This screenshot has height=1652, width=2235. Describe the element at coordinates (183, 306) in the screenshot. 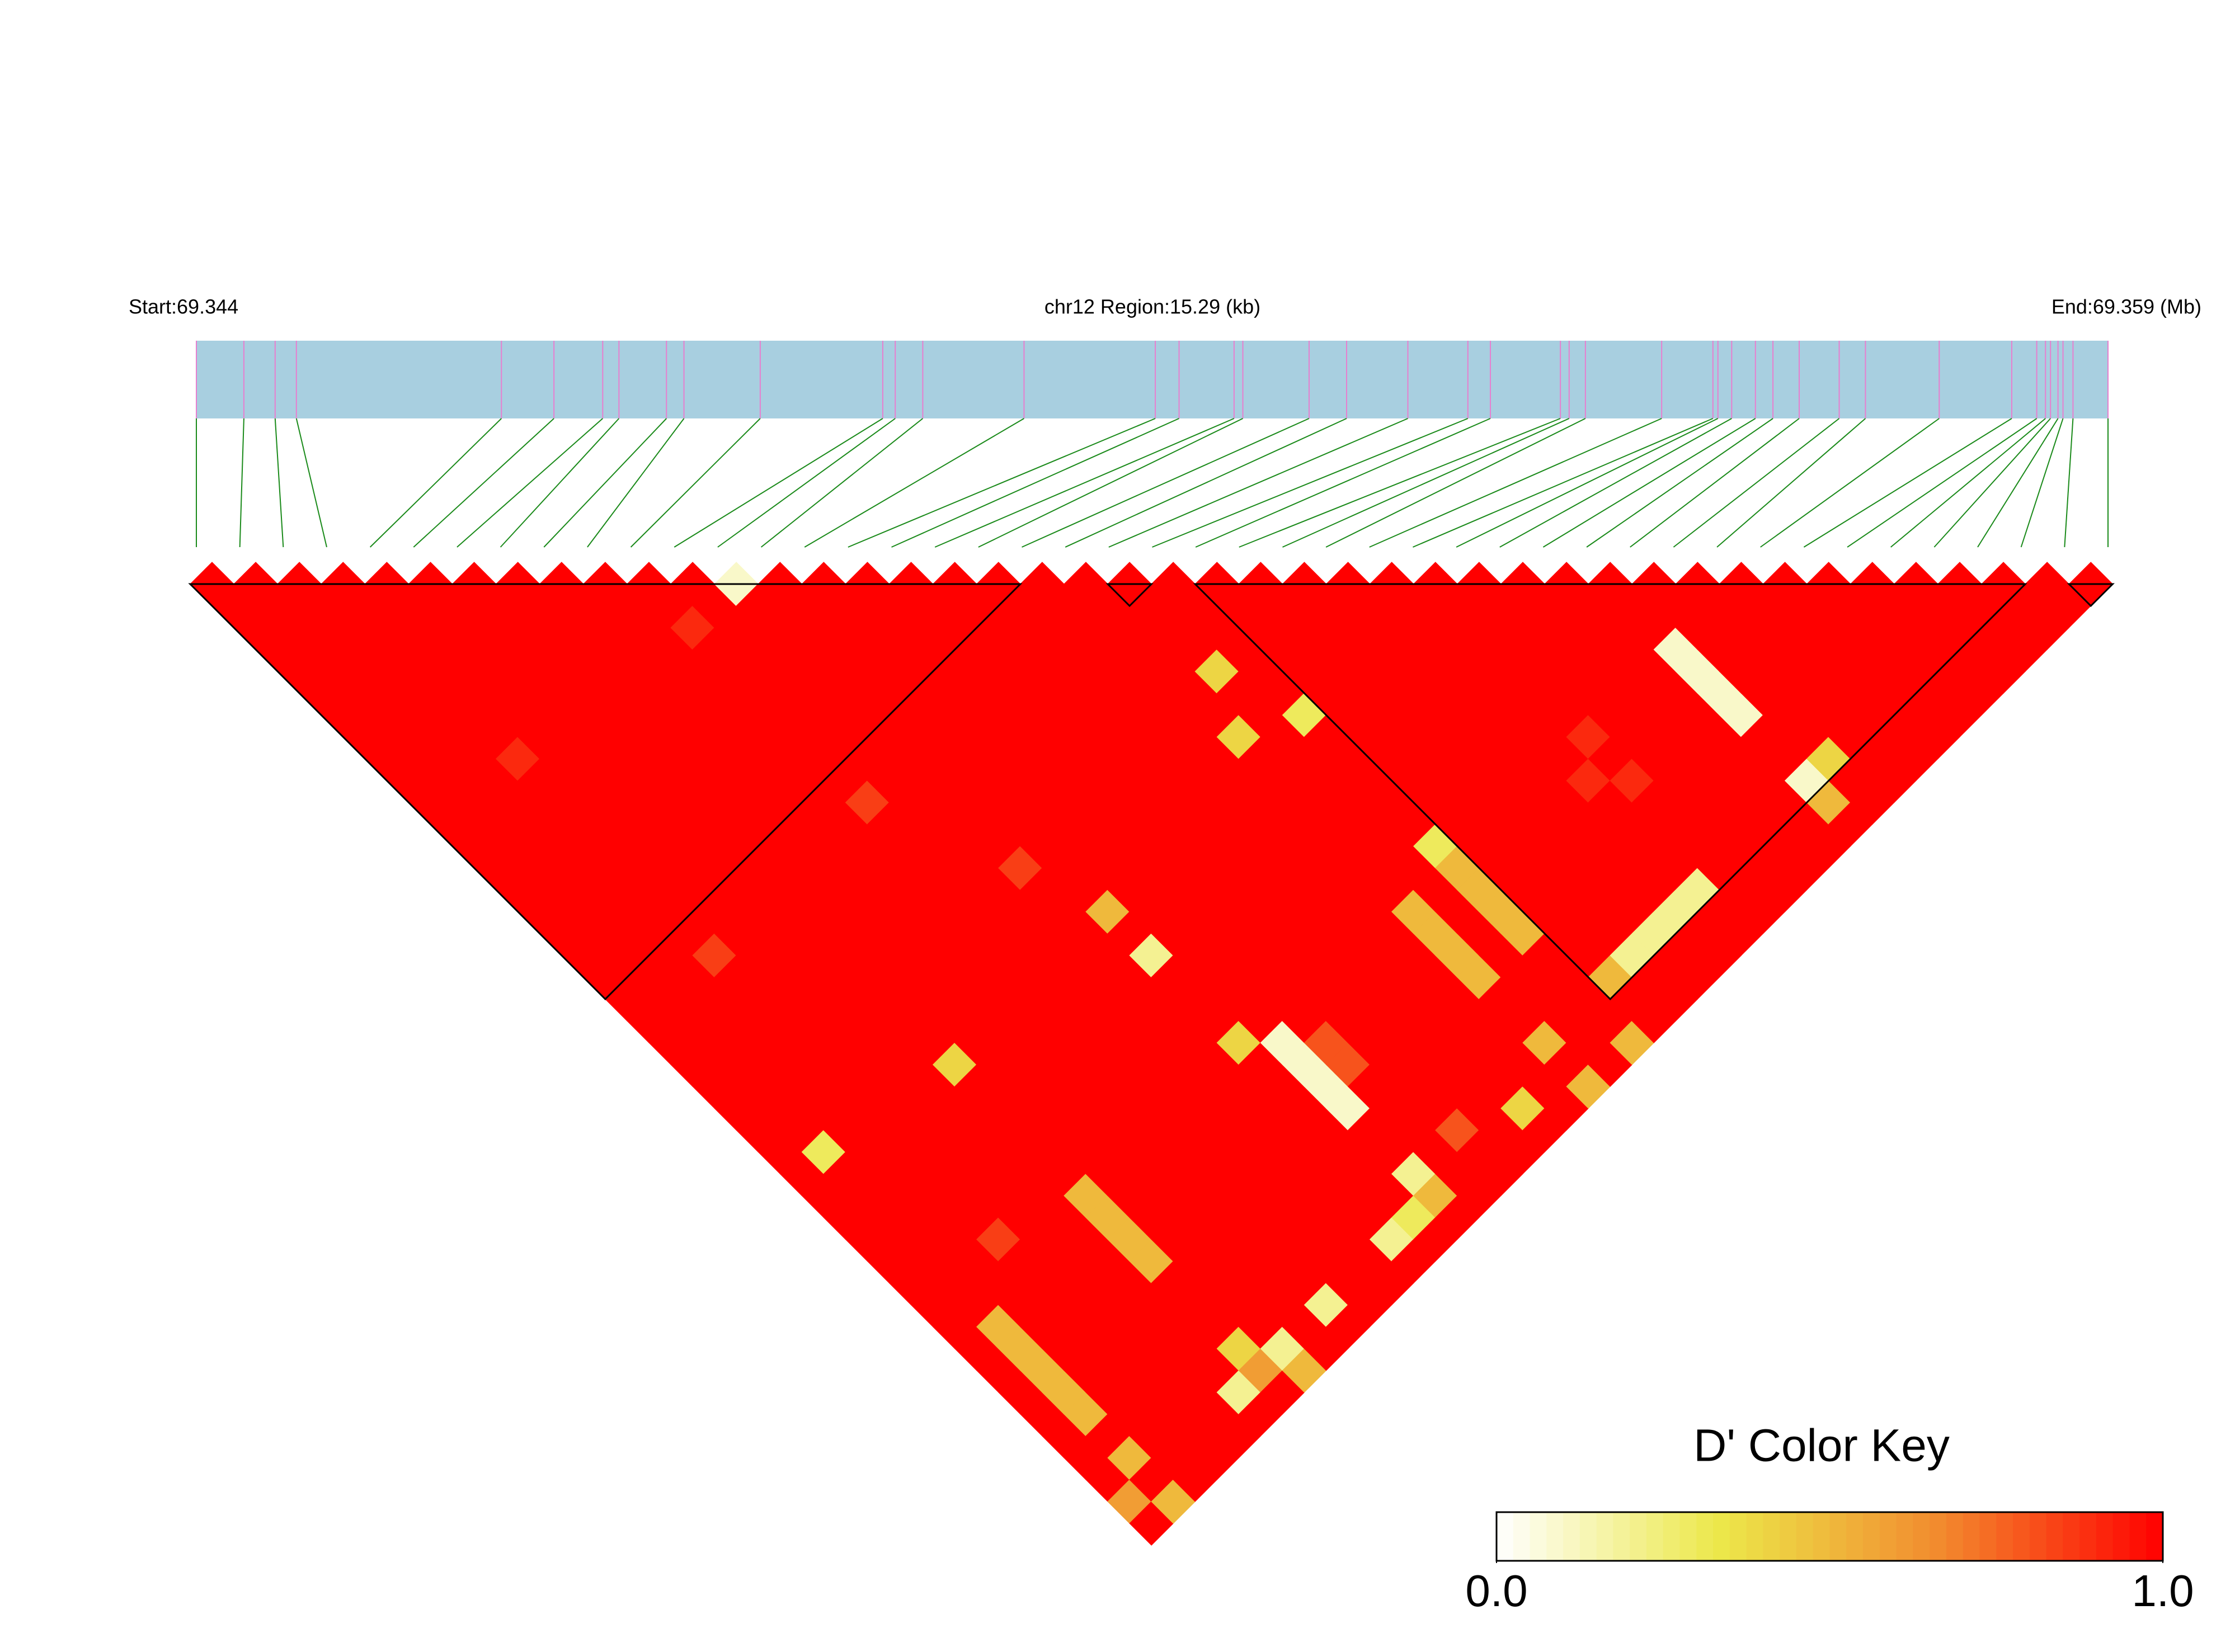

I see `start-label: Start:69.344` at that location.